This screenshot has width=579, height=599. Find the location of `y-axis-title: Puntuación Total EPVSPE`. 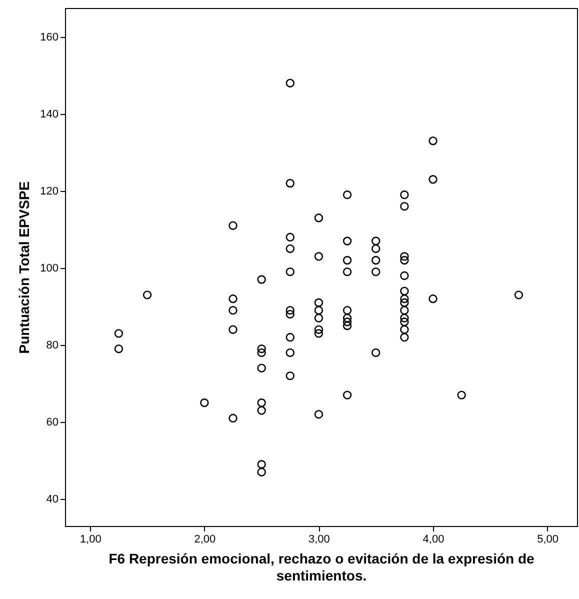

y-axis-title: Puntuación Total EPVSPE is located at coordinates (24, 267).